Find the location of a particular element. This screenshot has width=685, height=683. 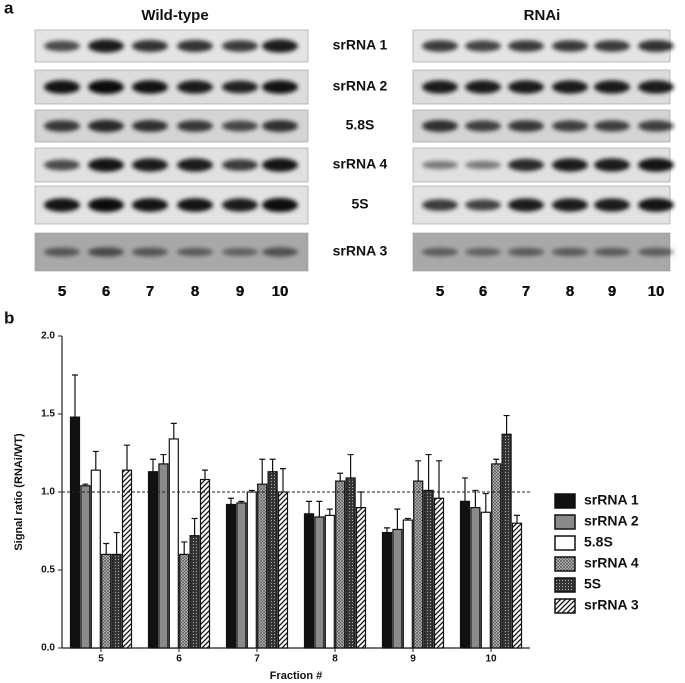

blot-title: Wild-type is located at coordinates (174, 15).